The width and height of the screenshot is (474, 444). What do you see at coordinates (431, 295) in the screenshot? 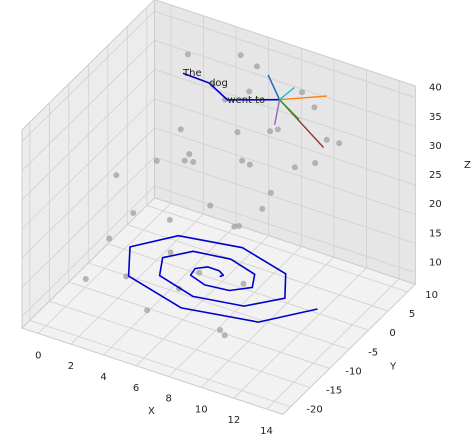
I see `y-tick-label: 10` at bounding box center [431, 295].